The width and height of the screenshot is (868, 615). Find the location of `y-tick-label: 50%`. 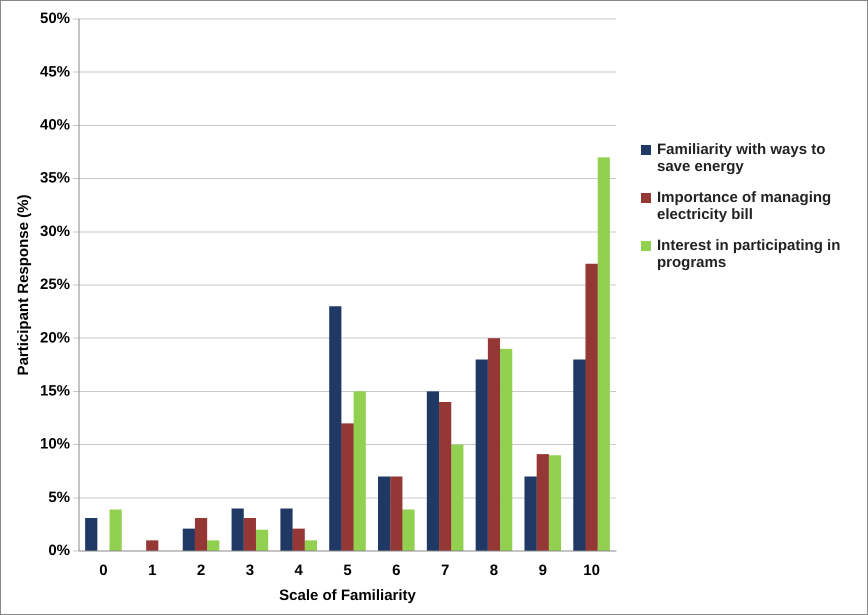

y-tick-label: 50% is located at coordinates (55, 19).